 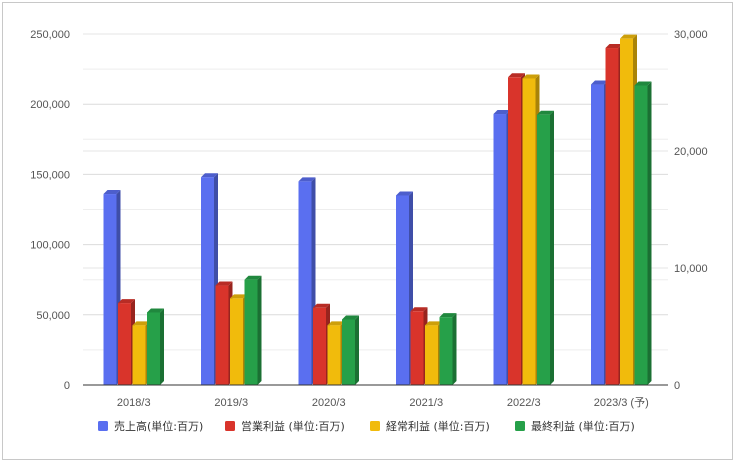 What do you see at coordinates (691, 35) in the screenshot?
I see `y-right-tick-label: 30,000` at bounding box center [691, 35].